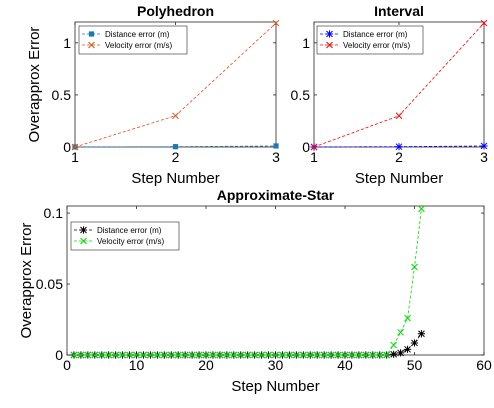 The image size is (494, 408). Describe the element at coordinates (49, 284) in the screenshot. I see `y-tick-label: 0.05` at that location.